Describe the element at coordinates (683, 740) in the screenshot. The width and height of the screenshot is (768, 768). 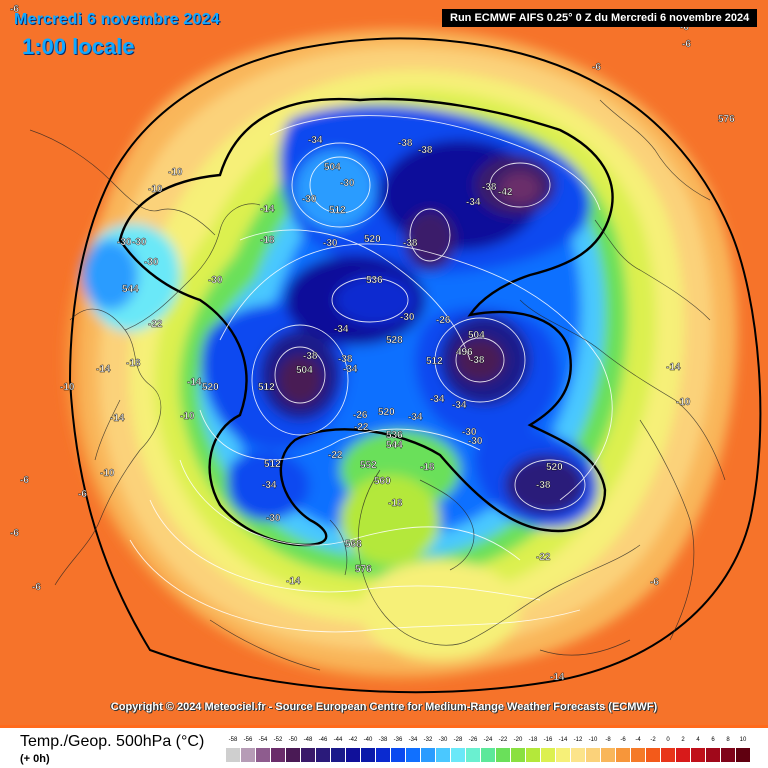
I see `legend-tick: 2` at that location.